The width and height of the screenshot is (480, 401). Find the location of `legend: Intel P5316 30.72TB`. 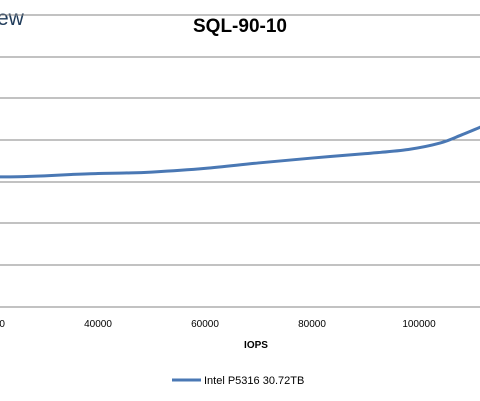

legend: Intel P5316 30.72TB is located at coordinates (238, 381).